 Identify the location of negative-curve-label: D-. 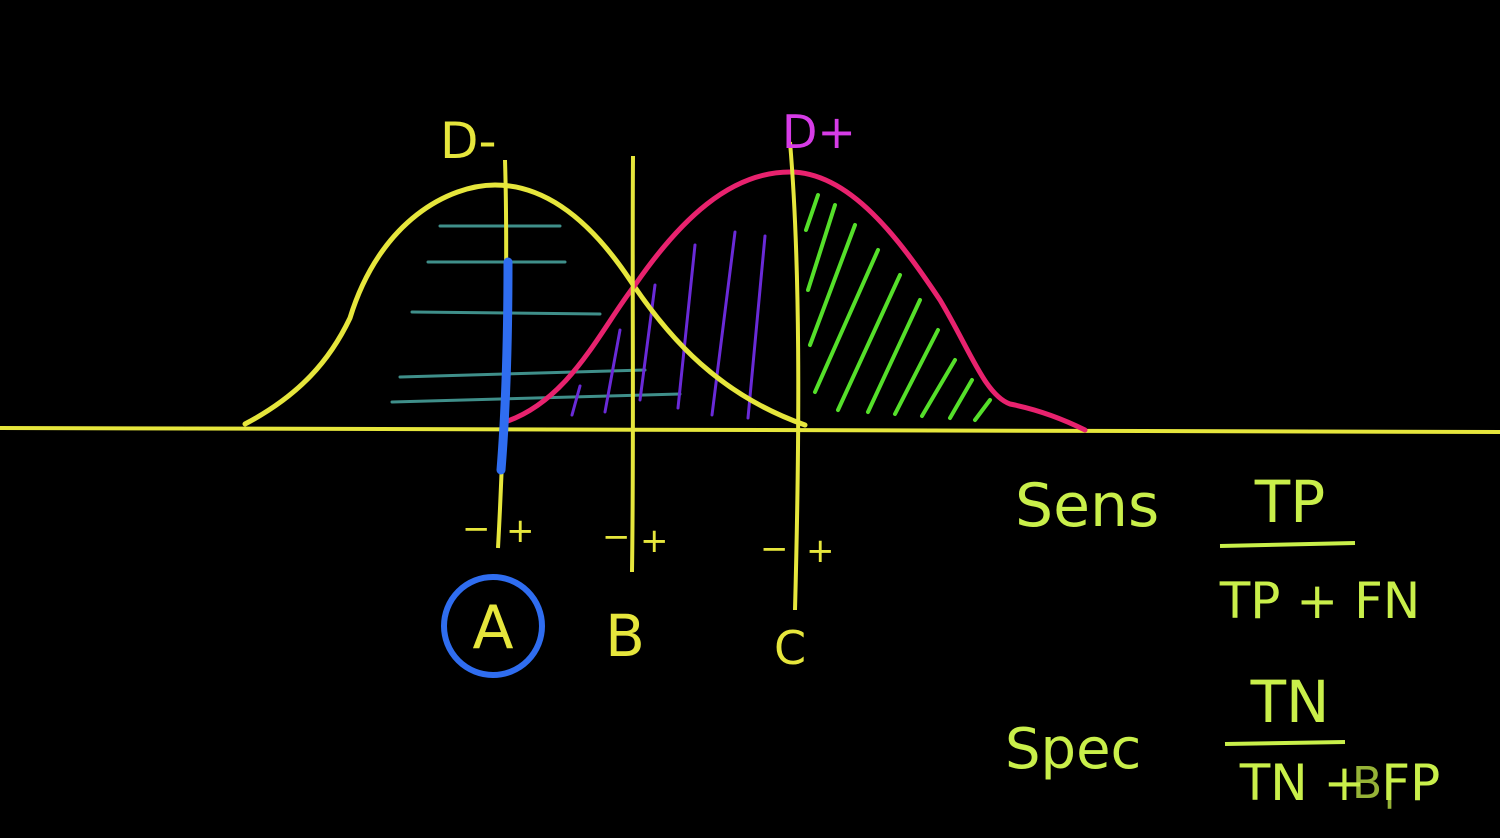
(468, 141).